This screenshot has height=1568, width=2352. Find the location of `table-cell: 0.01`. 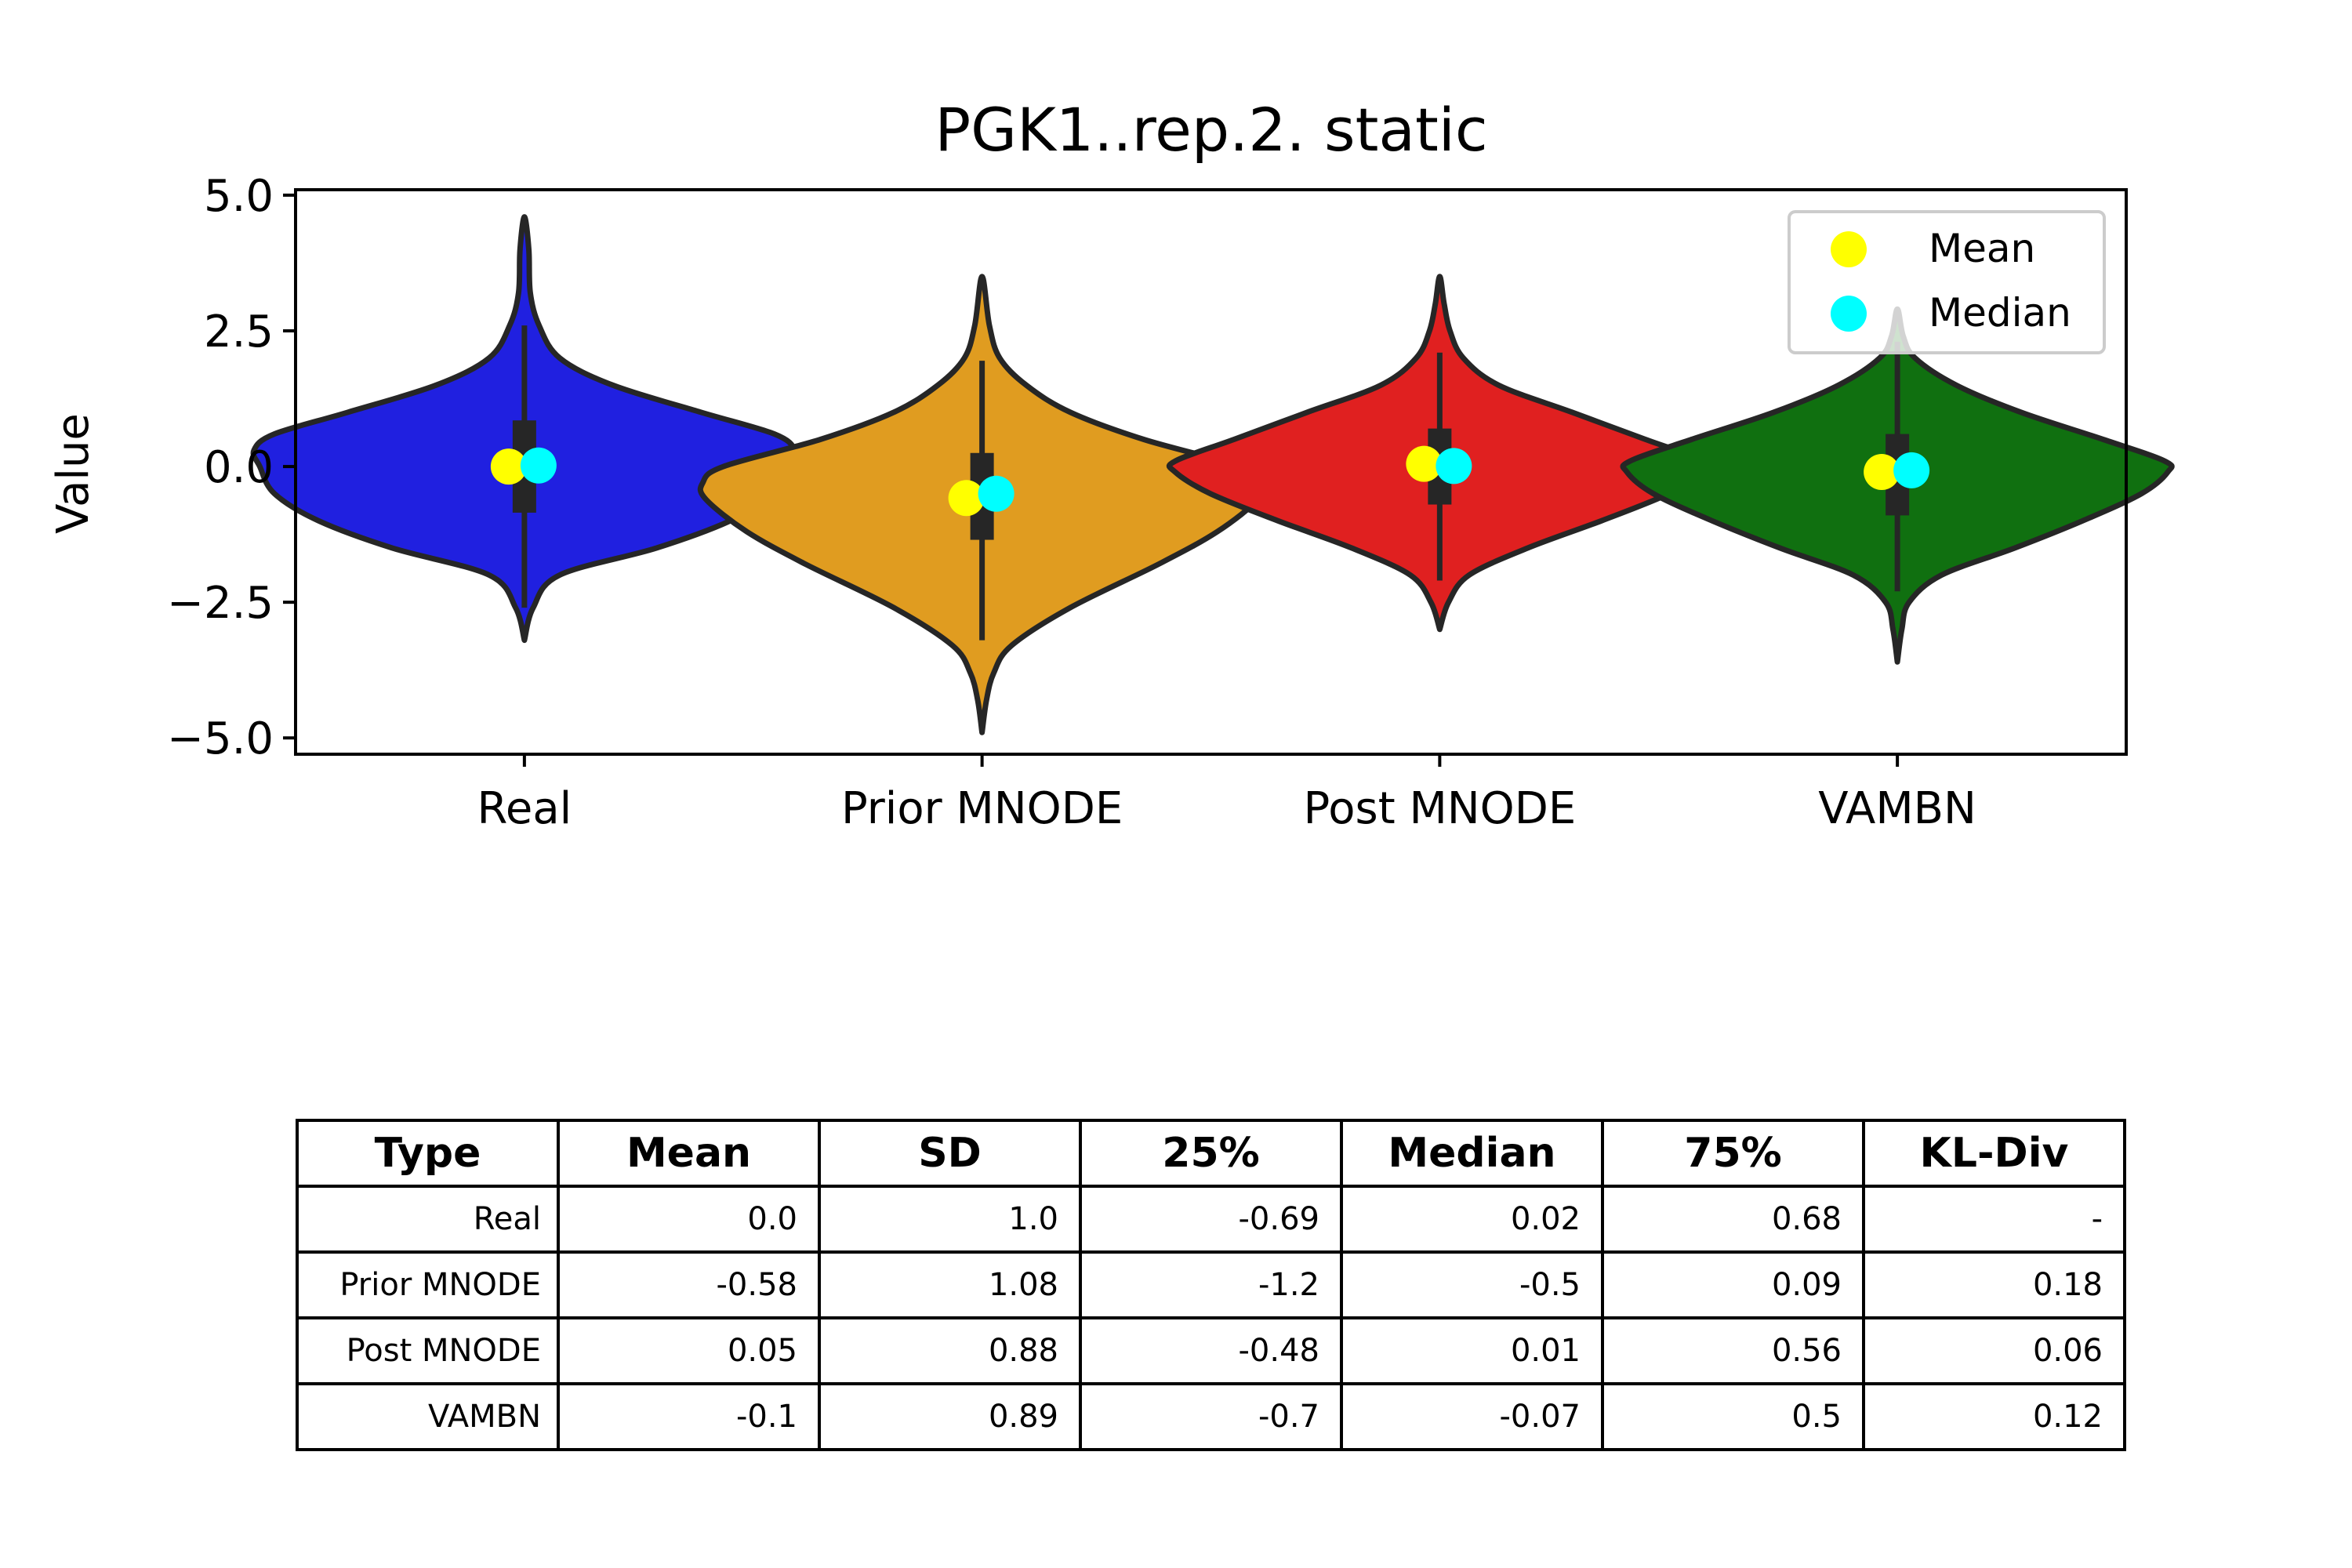

table-cell: 0.01 is located at coordinates (1472, 1350).